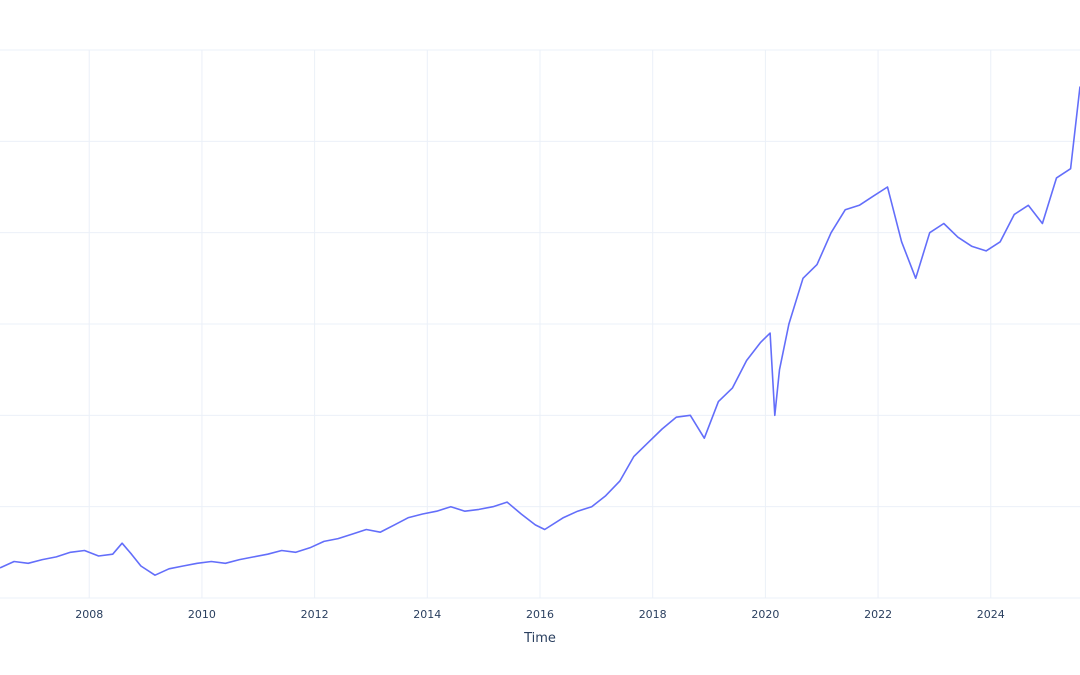 This screenshot has height=675, width=1080. Describe the element at coordinates (539, 638) in the screenshot. I see `x-axis-title: Time` at that location.